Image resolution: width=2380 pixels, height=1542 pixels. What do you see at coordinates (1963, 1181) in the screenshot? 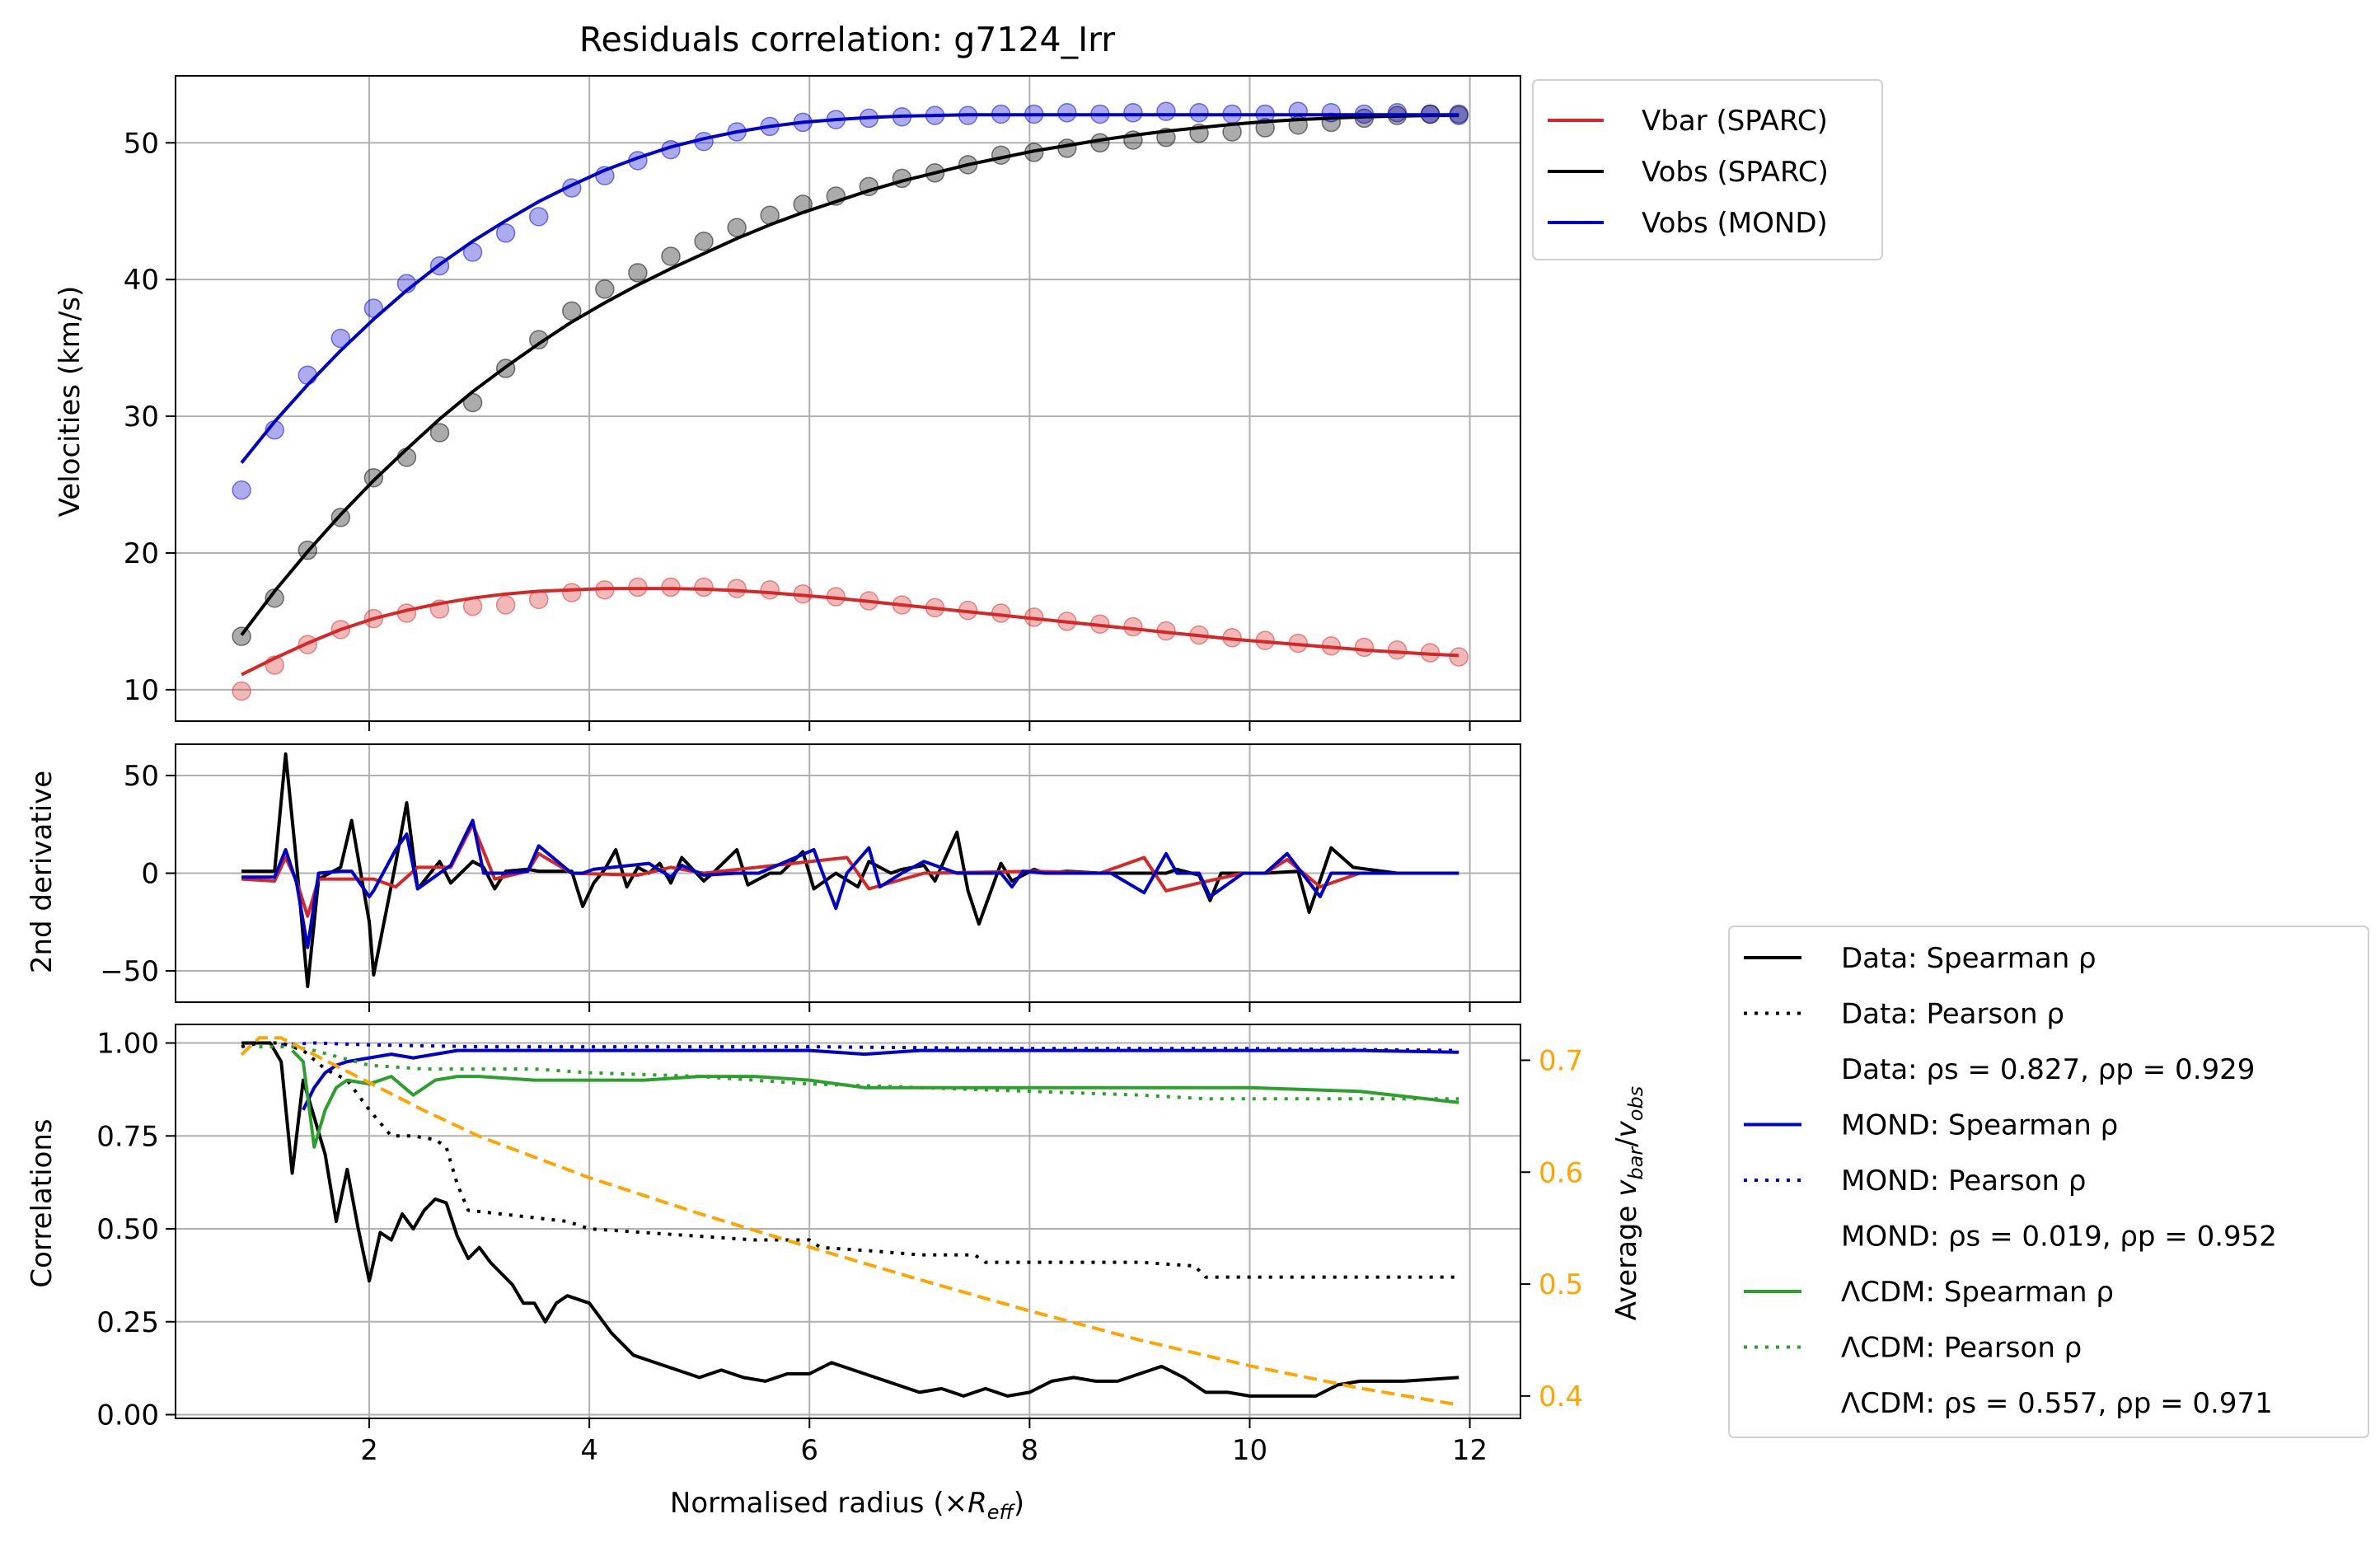
I see `legend-label: MOND: Pearson ρ` at bounding box center [1963, 1181].